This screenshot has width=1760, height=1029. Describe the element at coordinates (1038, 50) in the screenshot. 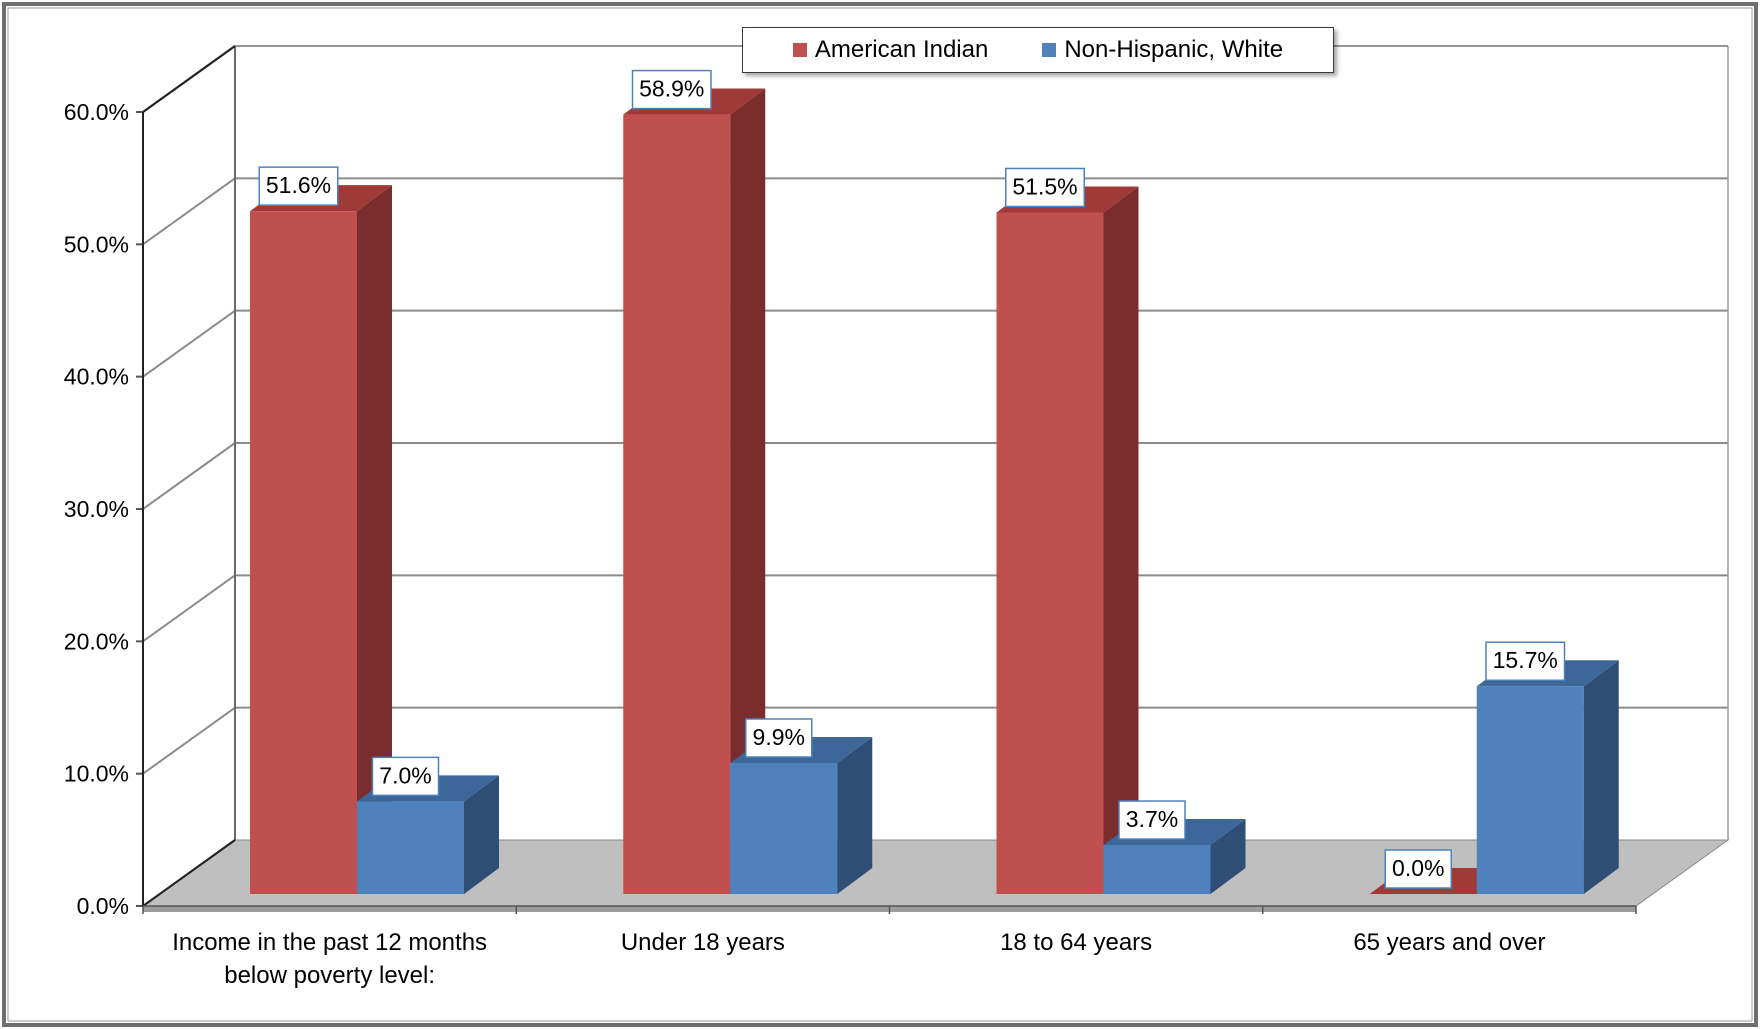

I see `chart-legend: American Indian Non-Hispanic, White` at that location.